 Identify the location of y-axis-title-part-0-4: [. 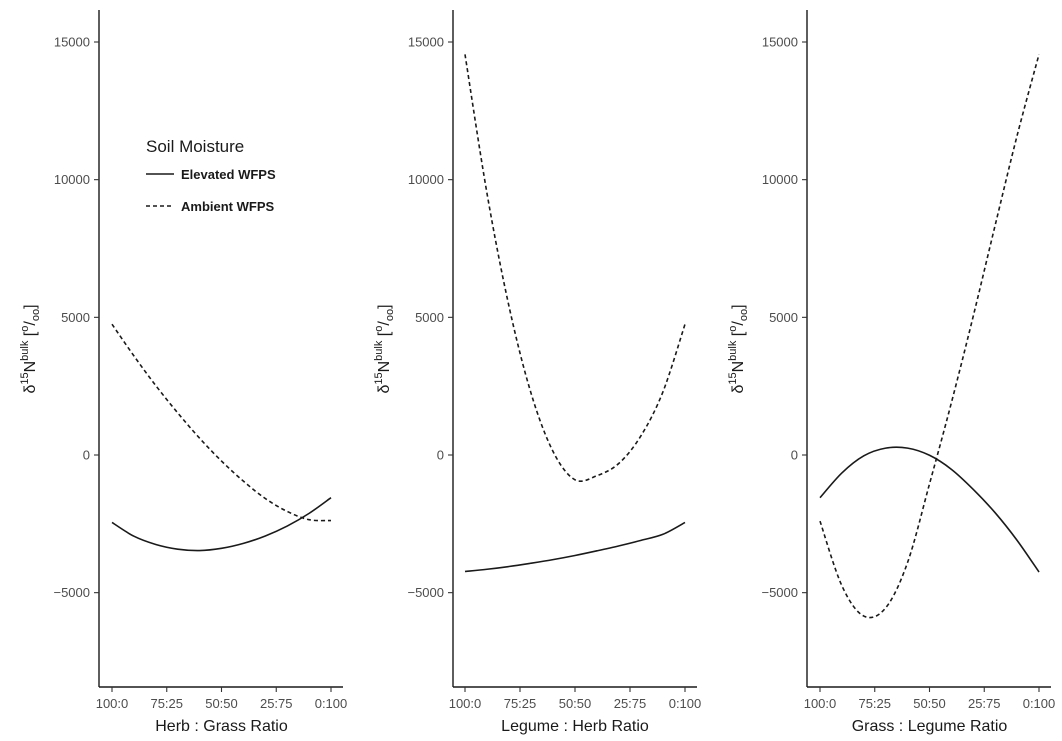
(30, 335).